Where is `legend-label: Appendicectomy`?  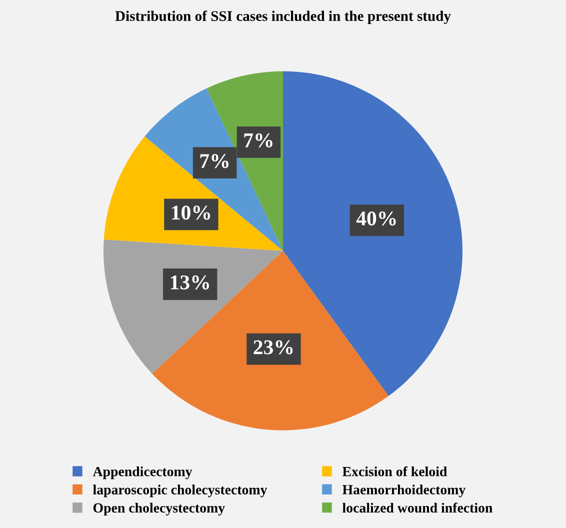 legend-label: Appendicectomy is located at coordinates (142, 473).